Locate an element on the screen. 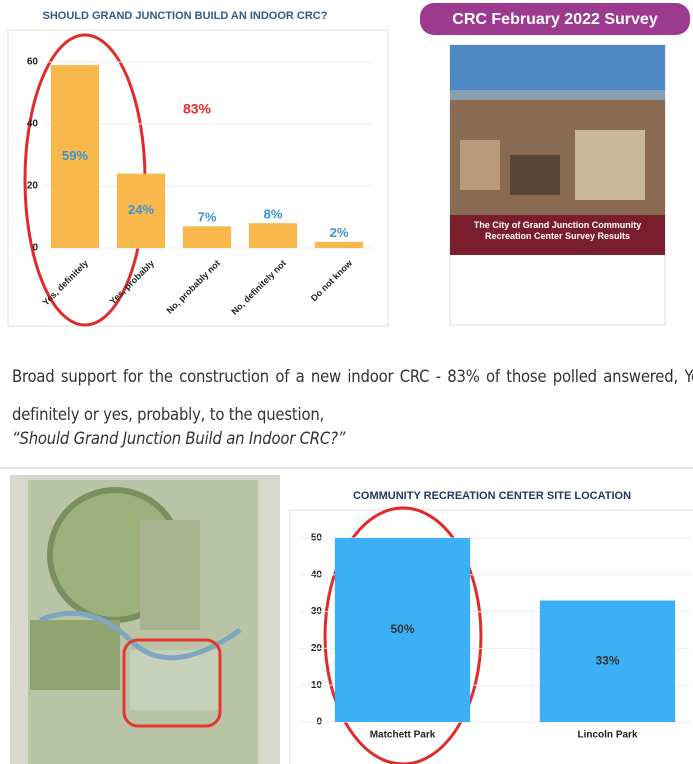  badge-bg is located at coordinates (555, 19).